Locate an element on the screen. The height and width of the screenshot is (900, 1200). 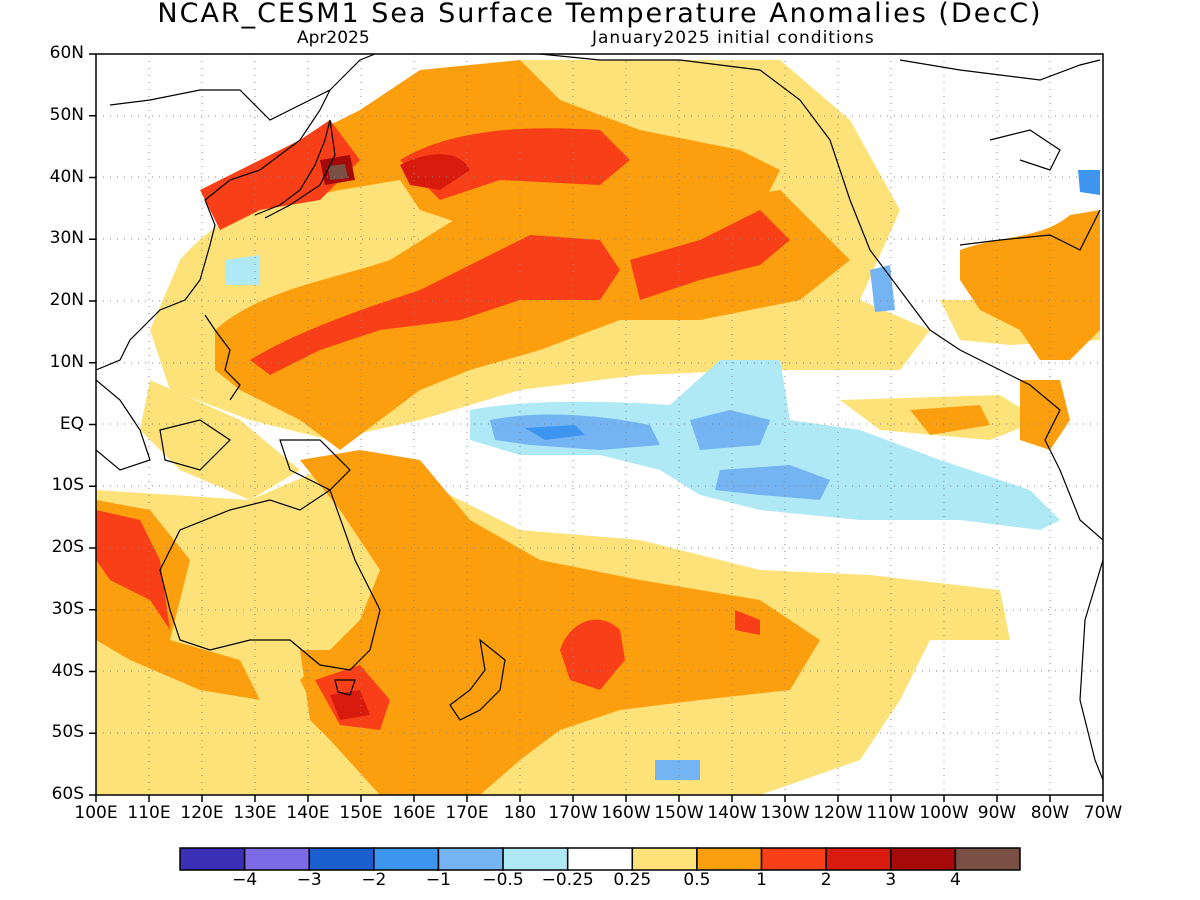
coast-tasmania is located at coordinates (345, 687).